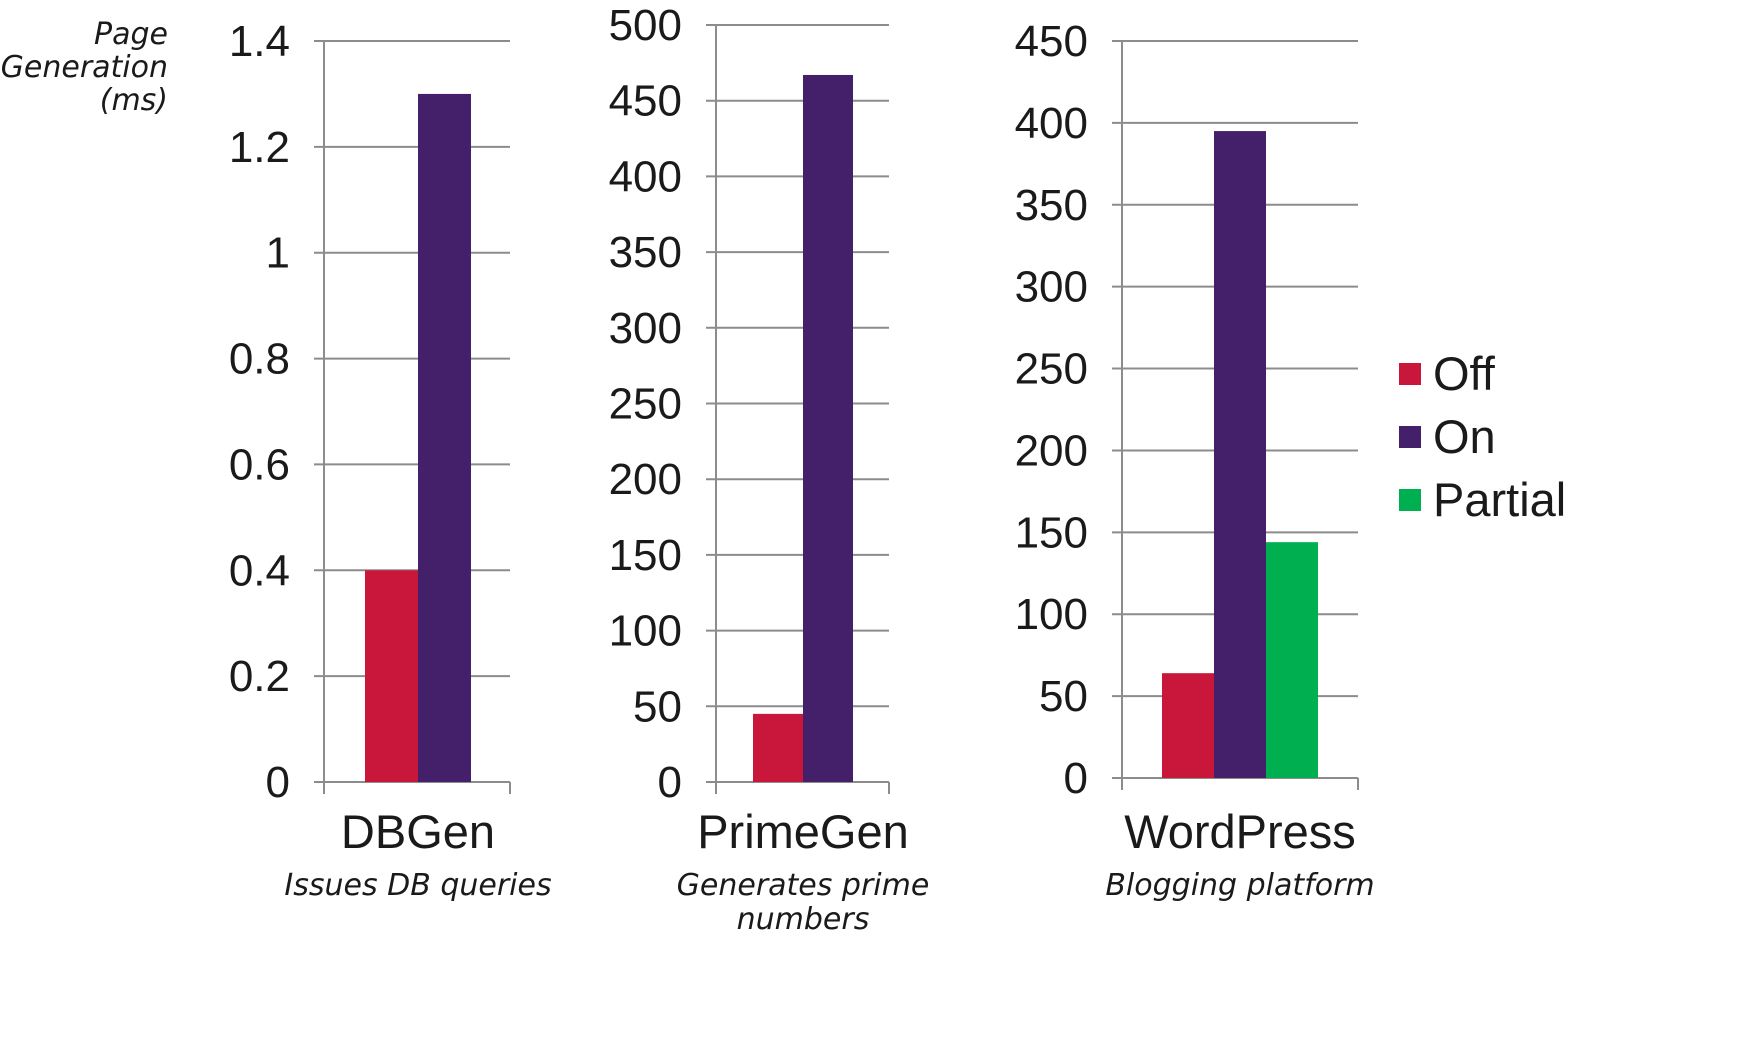  What do you see at coordinates (259, 359) in the screenshot?
I see `y-tick-label: 0.8` at bounding box center [259, 359].